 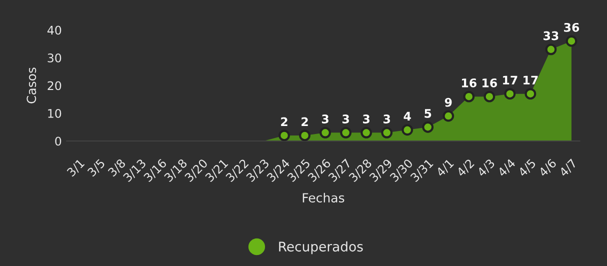 I want to click on y-tick-label: 30, so click(x=55, y=57).